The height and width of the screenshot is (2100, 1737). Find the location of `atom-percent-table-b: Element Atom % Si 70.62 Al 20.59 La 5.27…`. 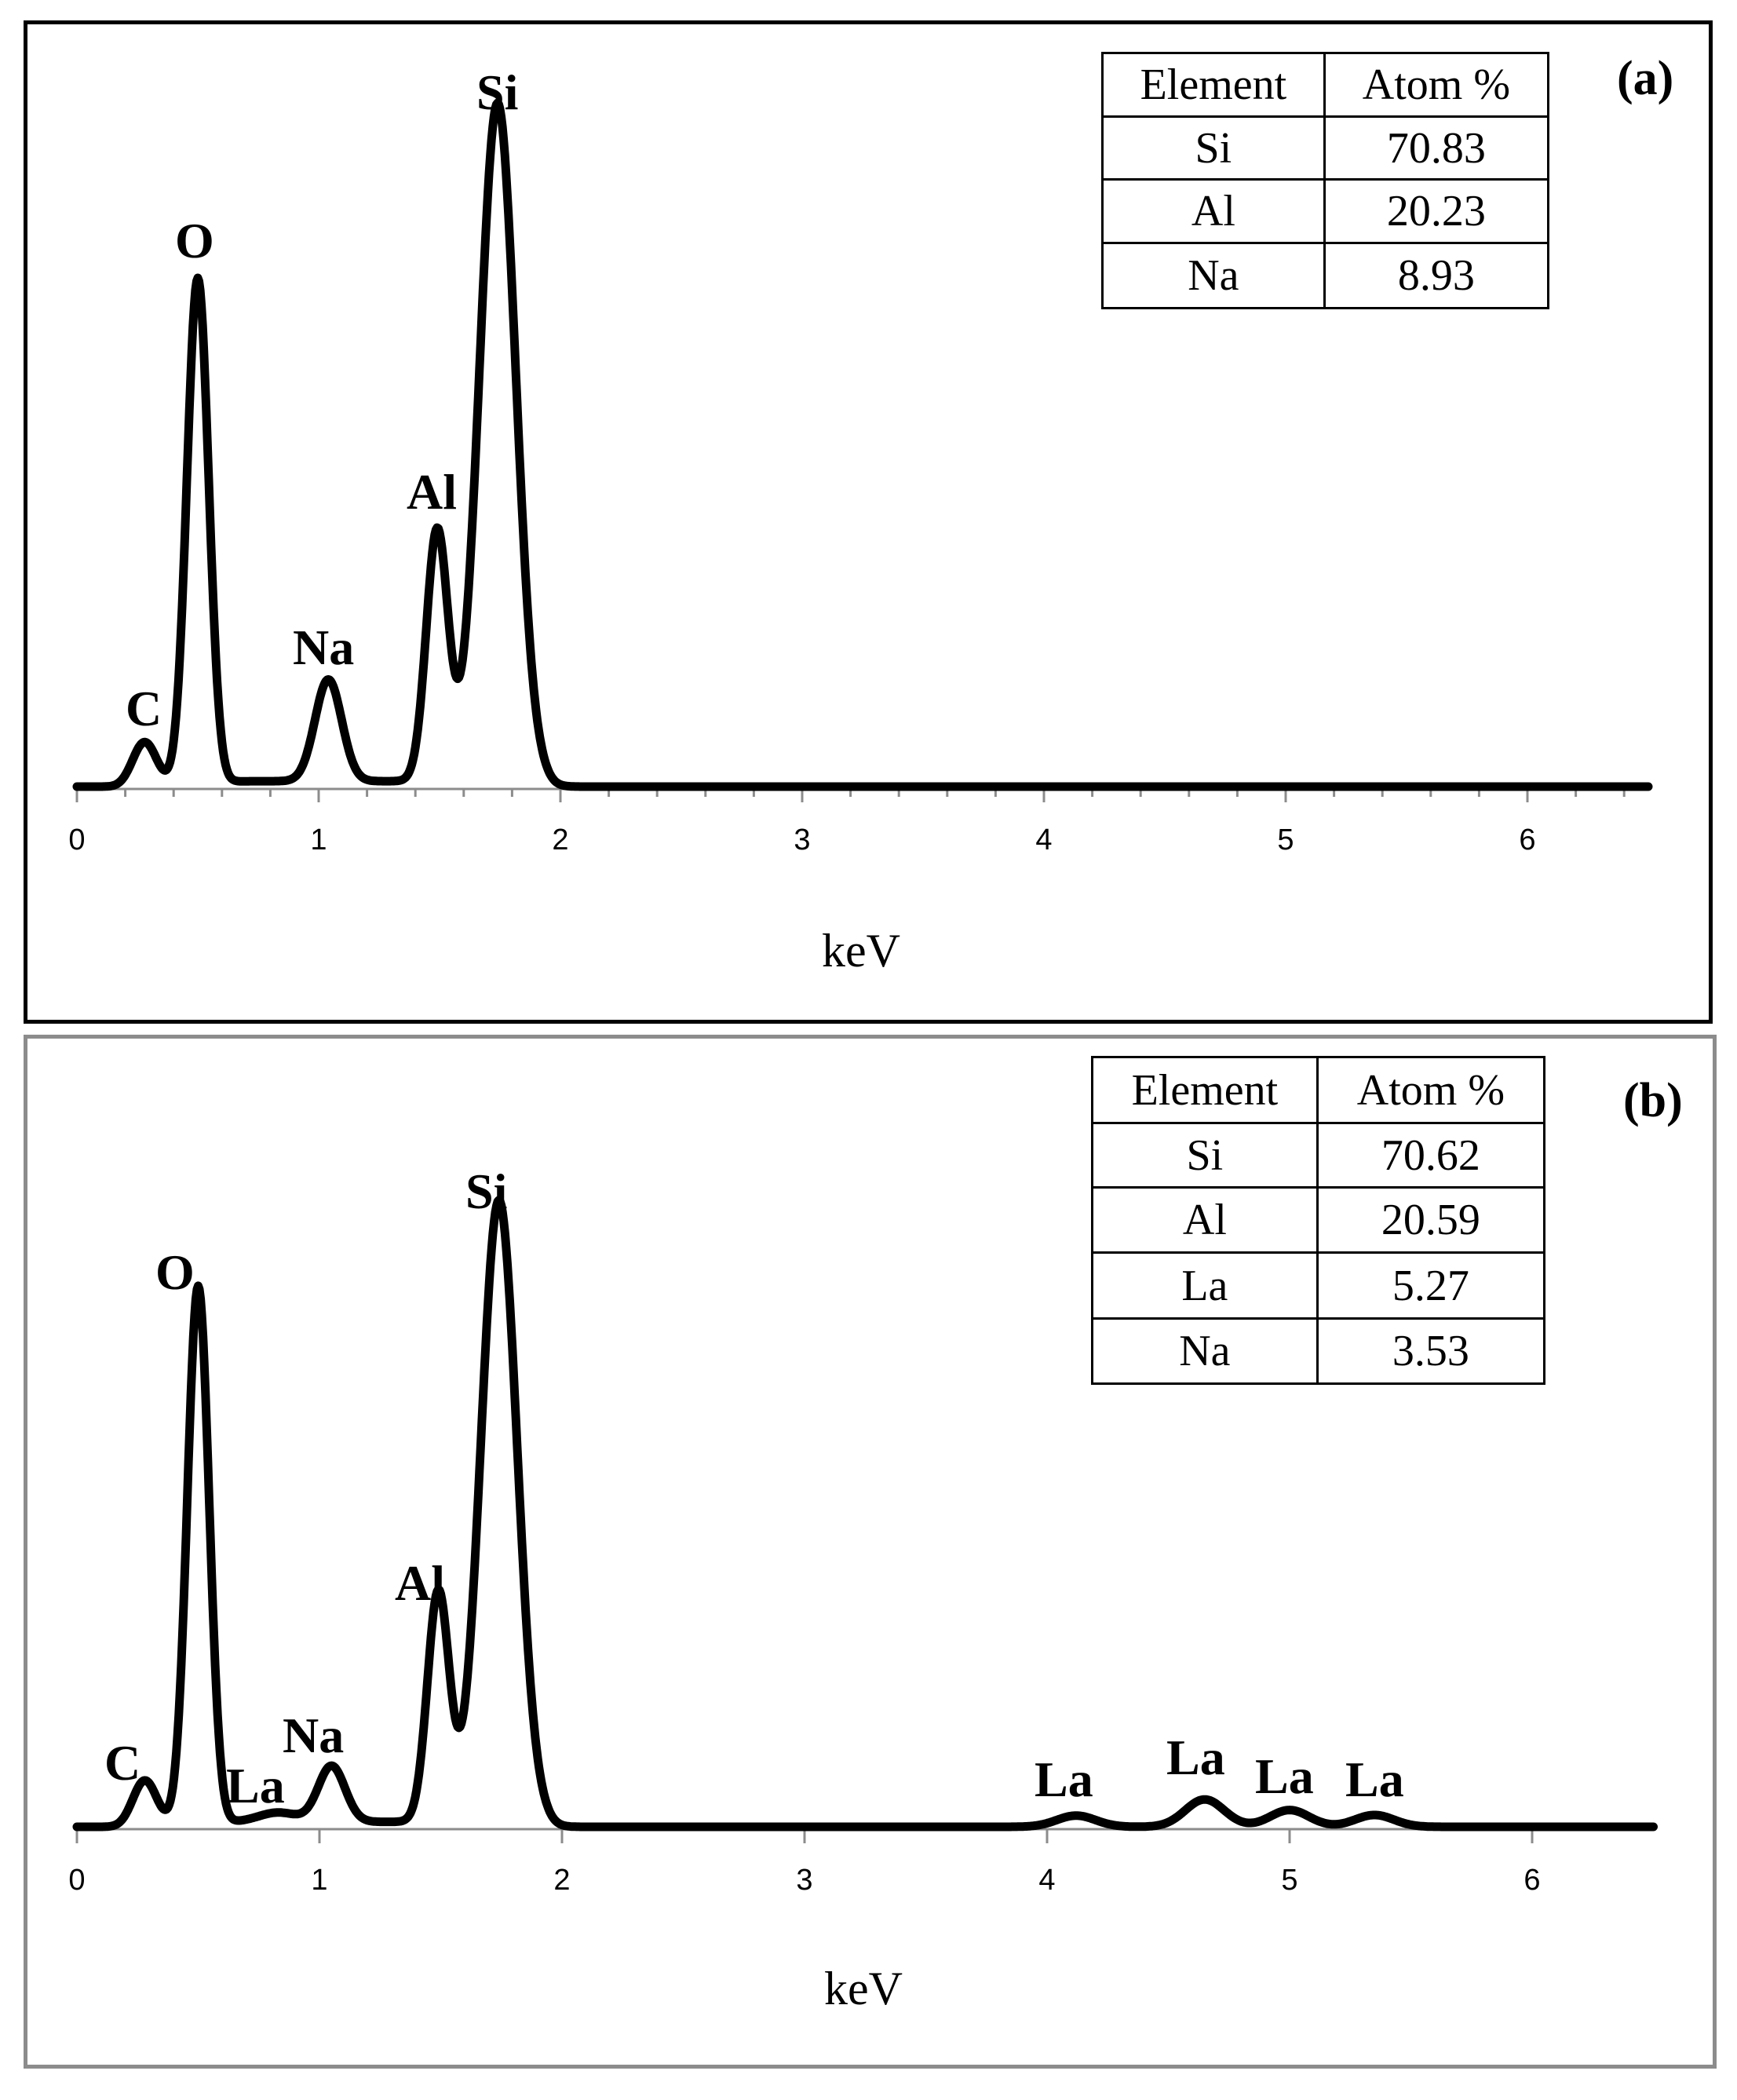

atom-percent-table-b: Element Atom % Si 70.62 Al 20.59 La 5.27… is located at coordinates (1318, 1220).